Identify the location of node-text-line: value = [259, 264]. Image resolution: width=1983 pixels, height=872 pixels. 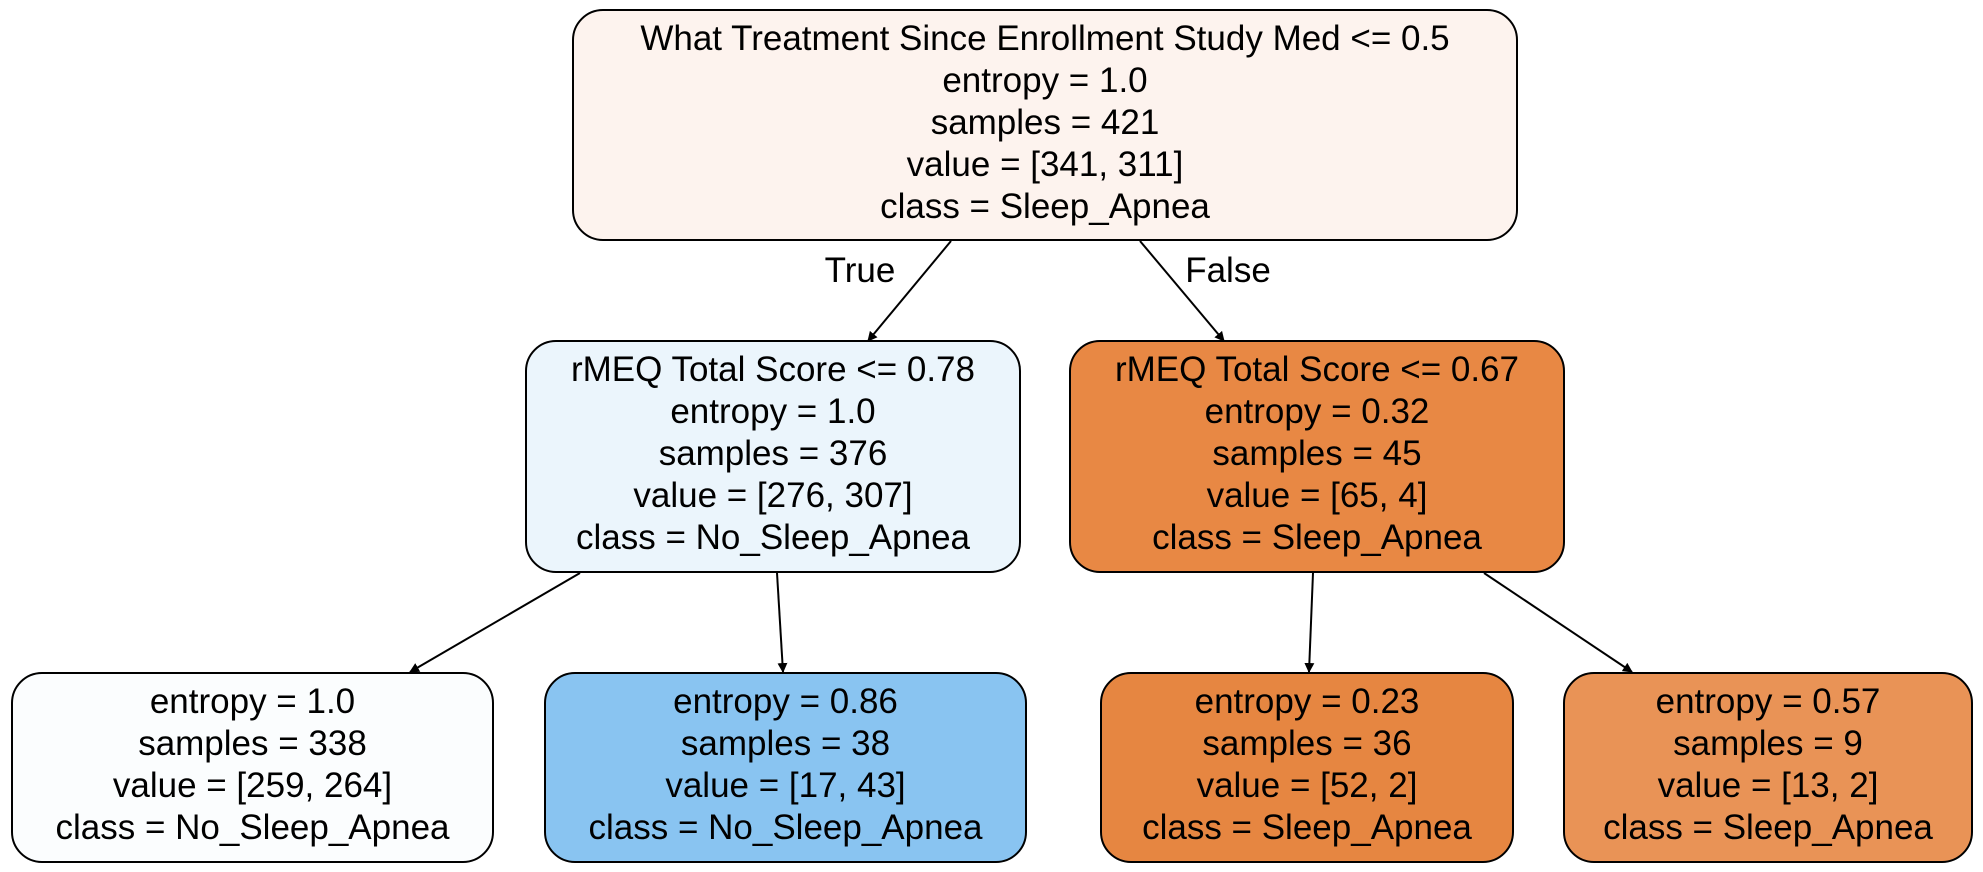
(252, 785).